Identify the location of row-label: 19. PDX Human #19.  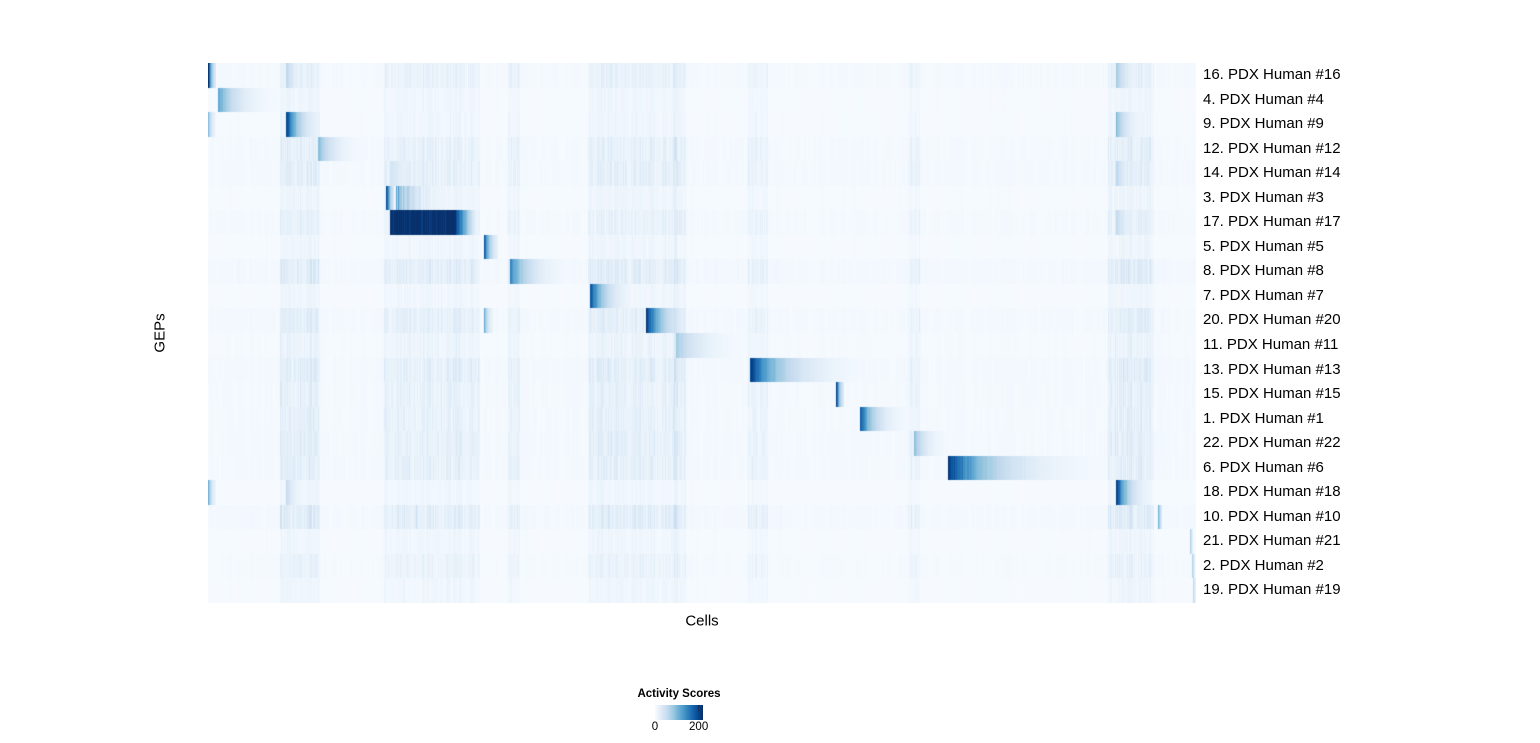
(1272, 590).